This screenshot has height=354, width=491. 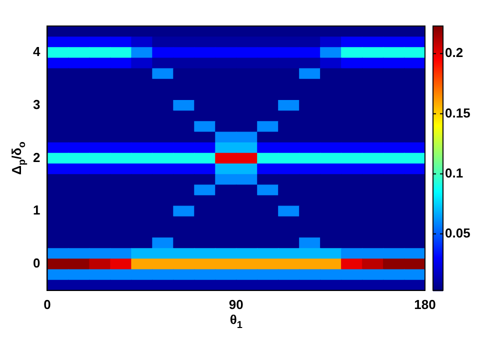 What do you see at coordinates (454, 52) in the screenshot?
I see `color-bar-label: 0.2` at bounding box center [454, 52].